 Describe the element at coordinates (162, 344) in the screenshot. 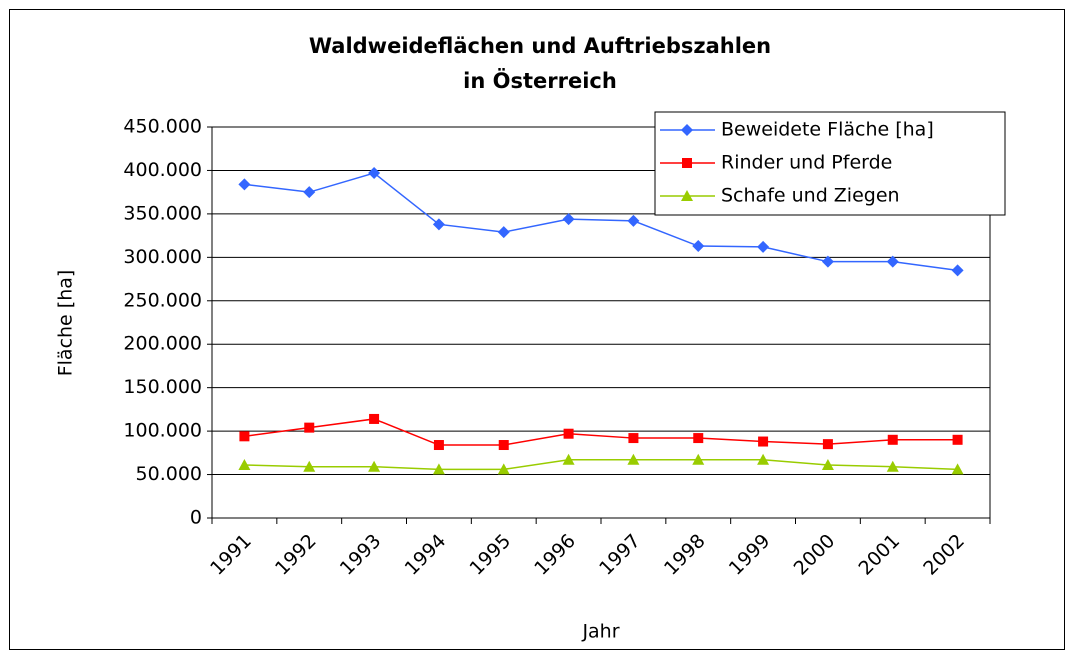

I see `y-tick-label: 200.000` at that location.